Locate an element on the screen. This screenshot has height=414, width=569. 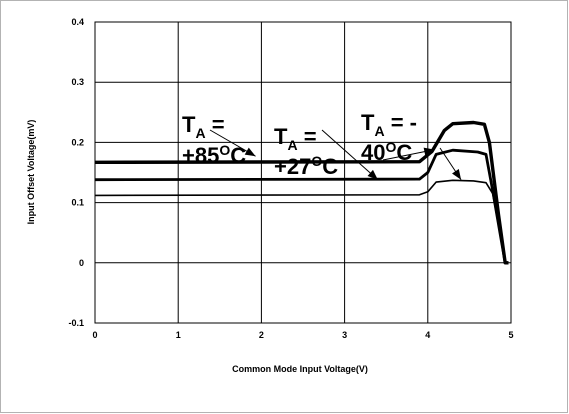
annotation-ta-minus-40-line1: TA = - is located at coordinates (389, 124).